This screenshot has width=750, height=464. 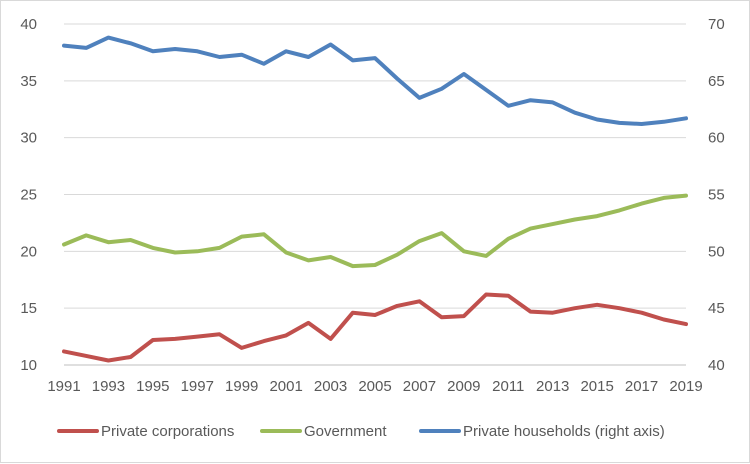 I want to click on right-axis-tick-labels: 40 45 50 55 60 65 70, so click(x=716, y=195).